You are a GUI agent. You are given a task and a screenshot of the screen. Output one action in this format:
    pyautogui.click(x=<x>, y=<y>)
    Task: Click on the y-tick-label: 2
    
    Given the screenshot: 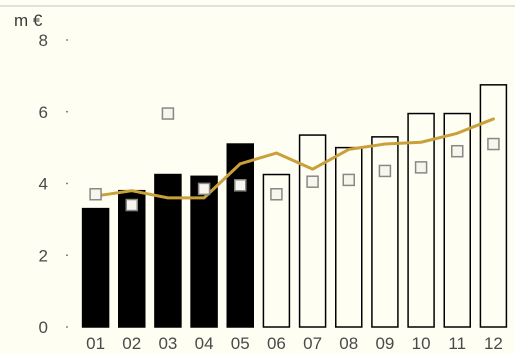 What is the action you would take?
    pyautogui.click(x=43, y=255)
    